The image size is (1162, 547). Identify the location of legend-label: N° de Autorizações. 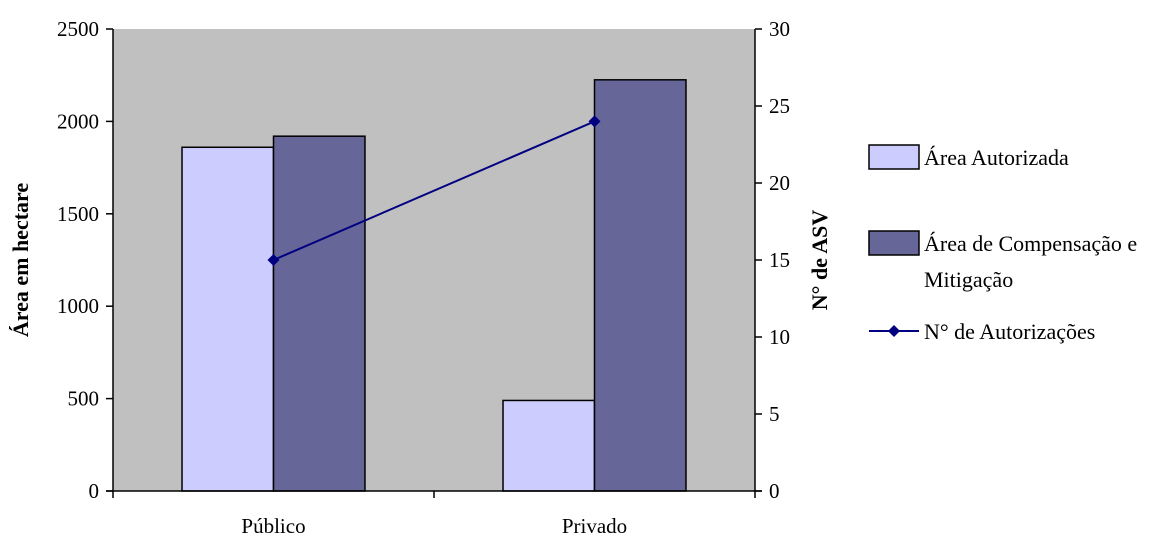
(1009, 331).